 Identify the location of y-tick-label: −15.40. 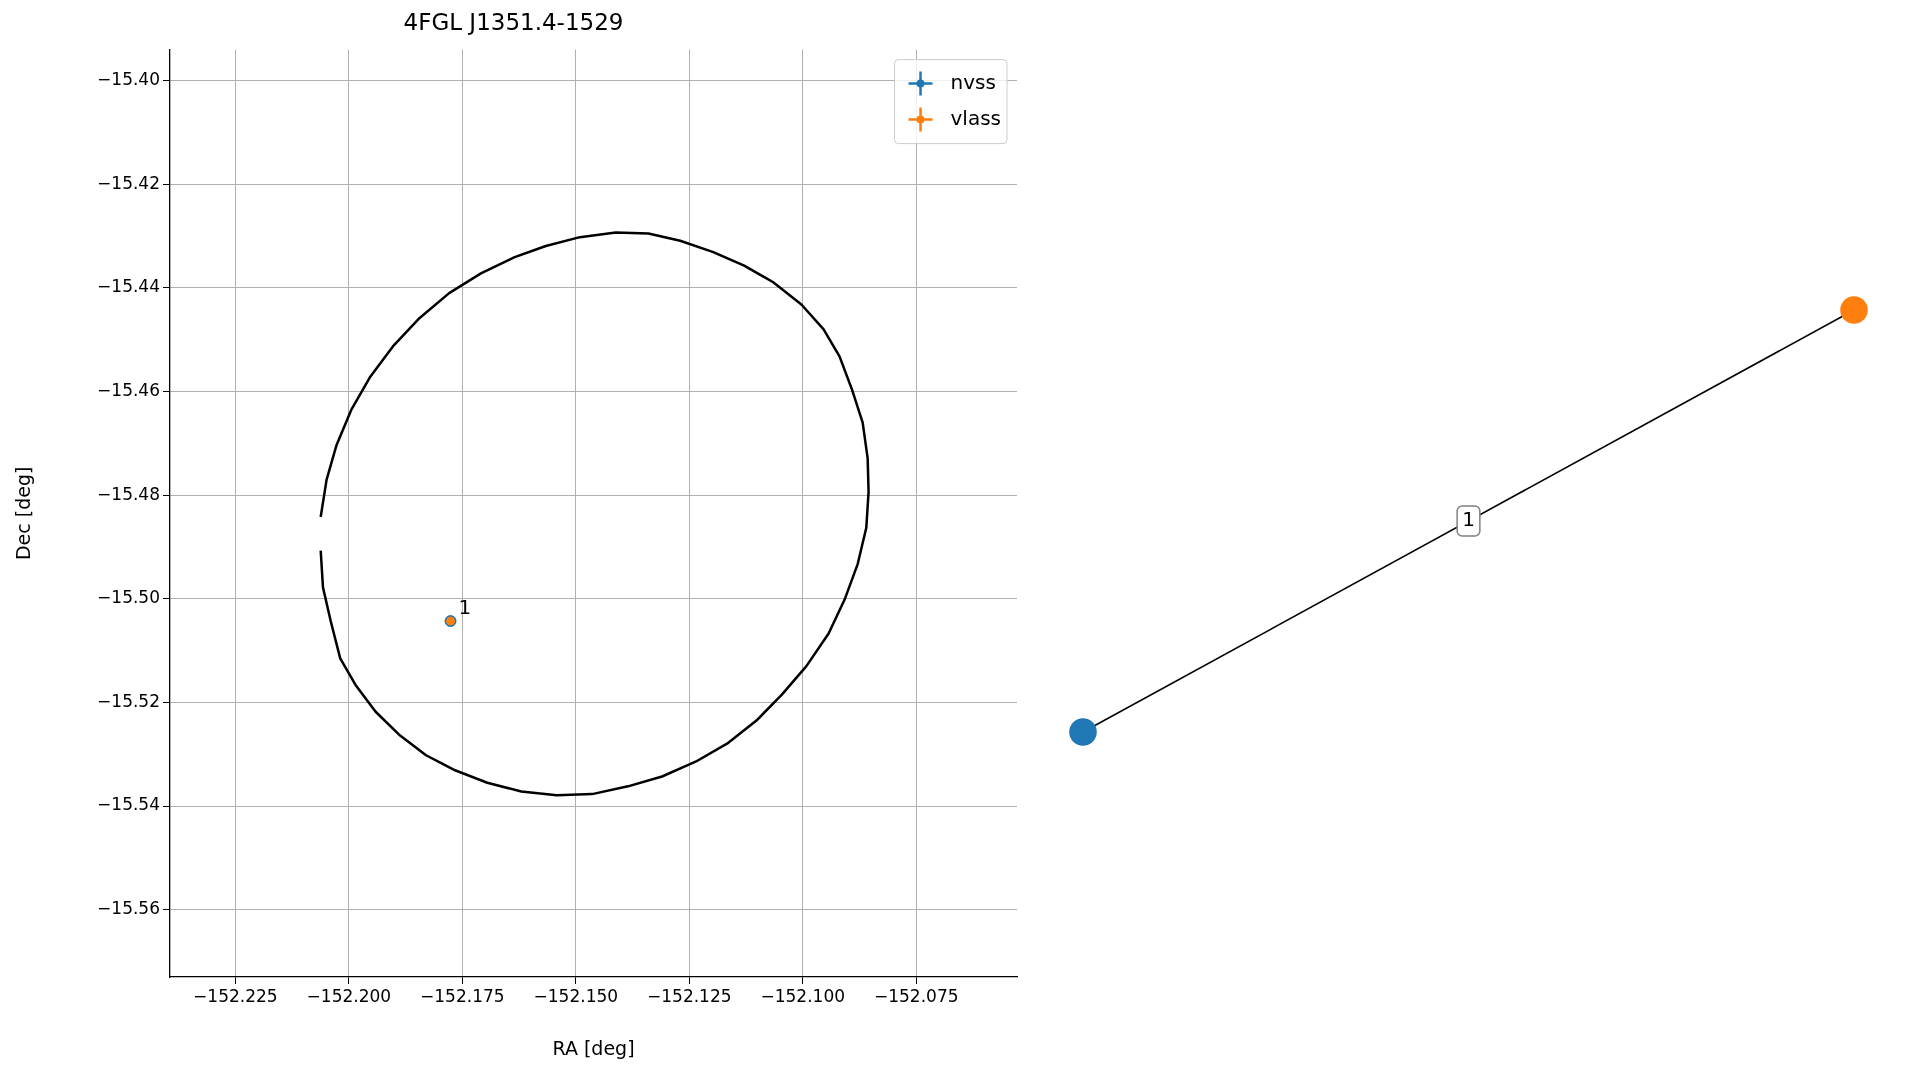
(128, 79).